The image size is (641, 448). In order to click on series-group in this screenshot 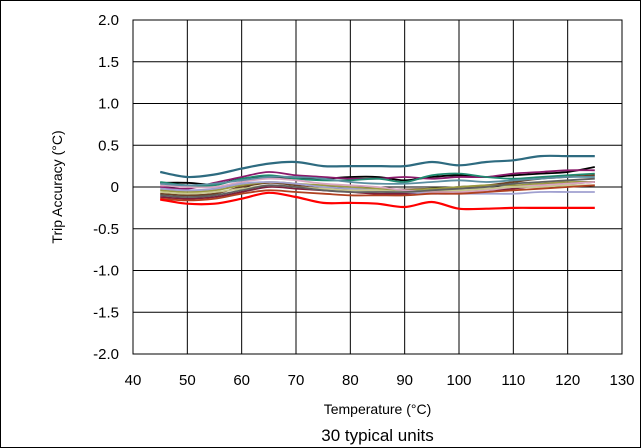, I will do `click(377, 182)`.